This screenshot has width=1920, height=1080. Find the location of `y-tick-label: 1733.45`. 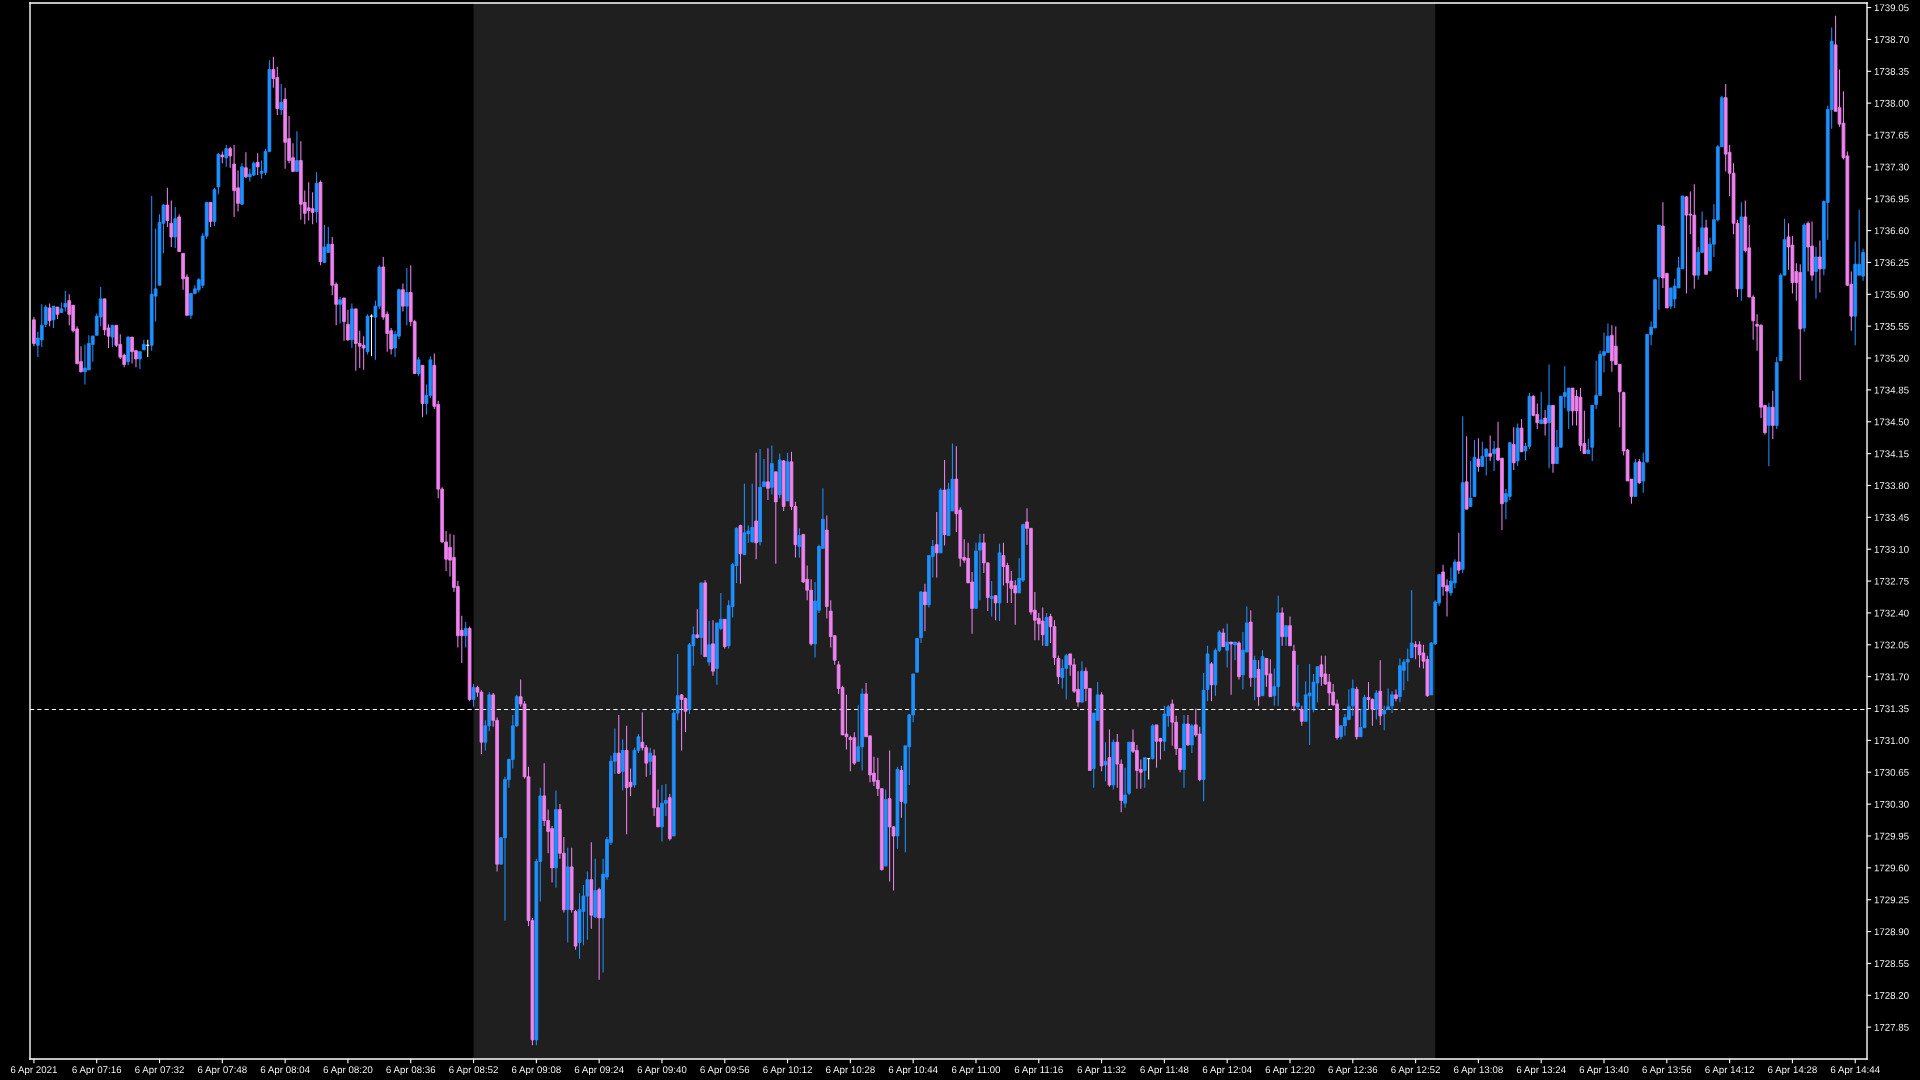

y-tick-label: 1733.45 is located at coordinates (1891, 517).